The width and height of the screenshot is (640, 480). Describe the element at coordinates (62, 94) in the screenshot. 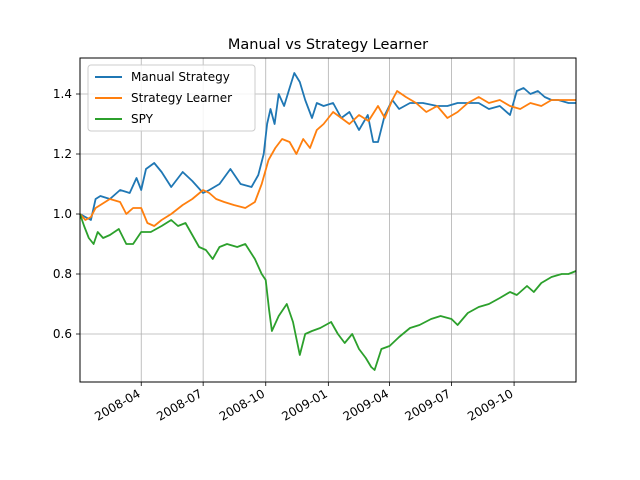

I see `y-tick-label: 1.4` at that location.